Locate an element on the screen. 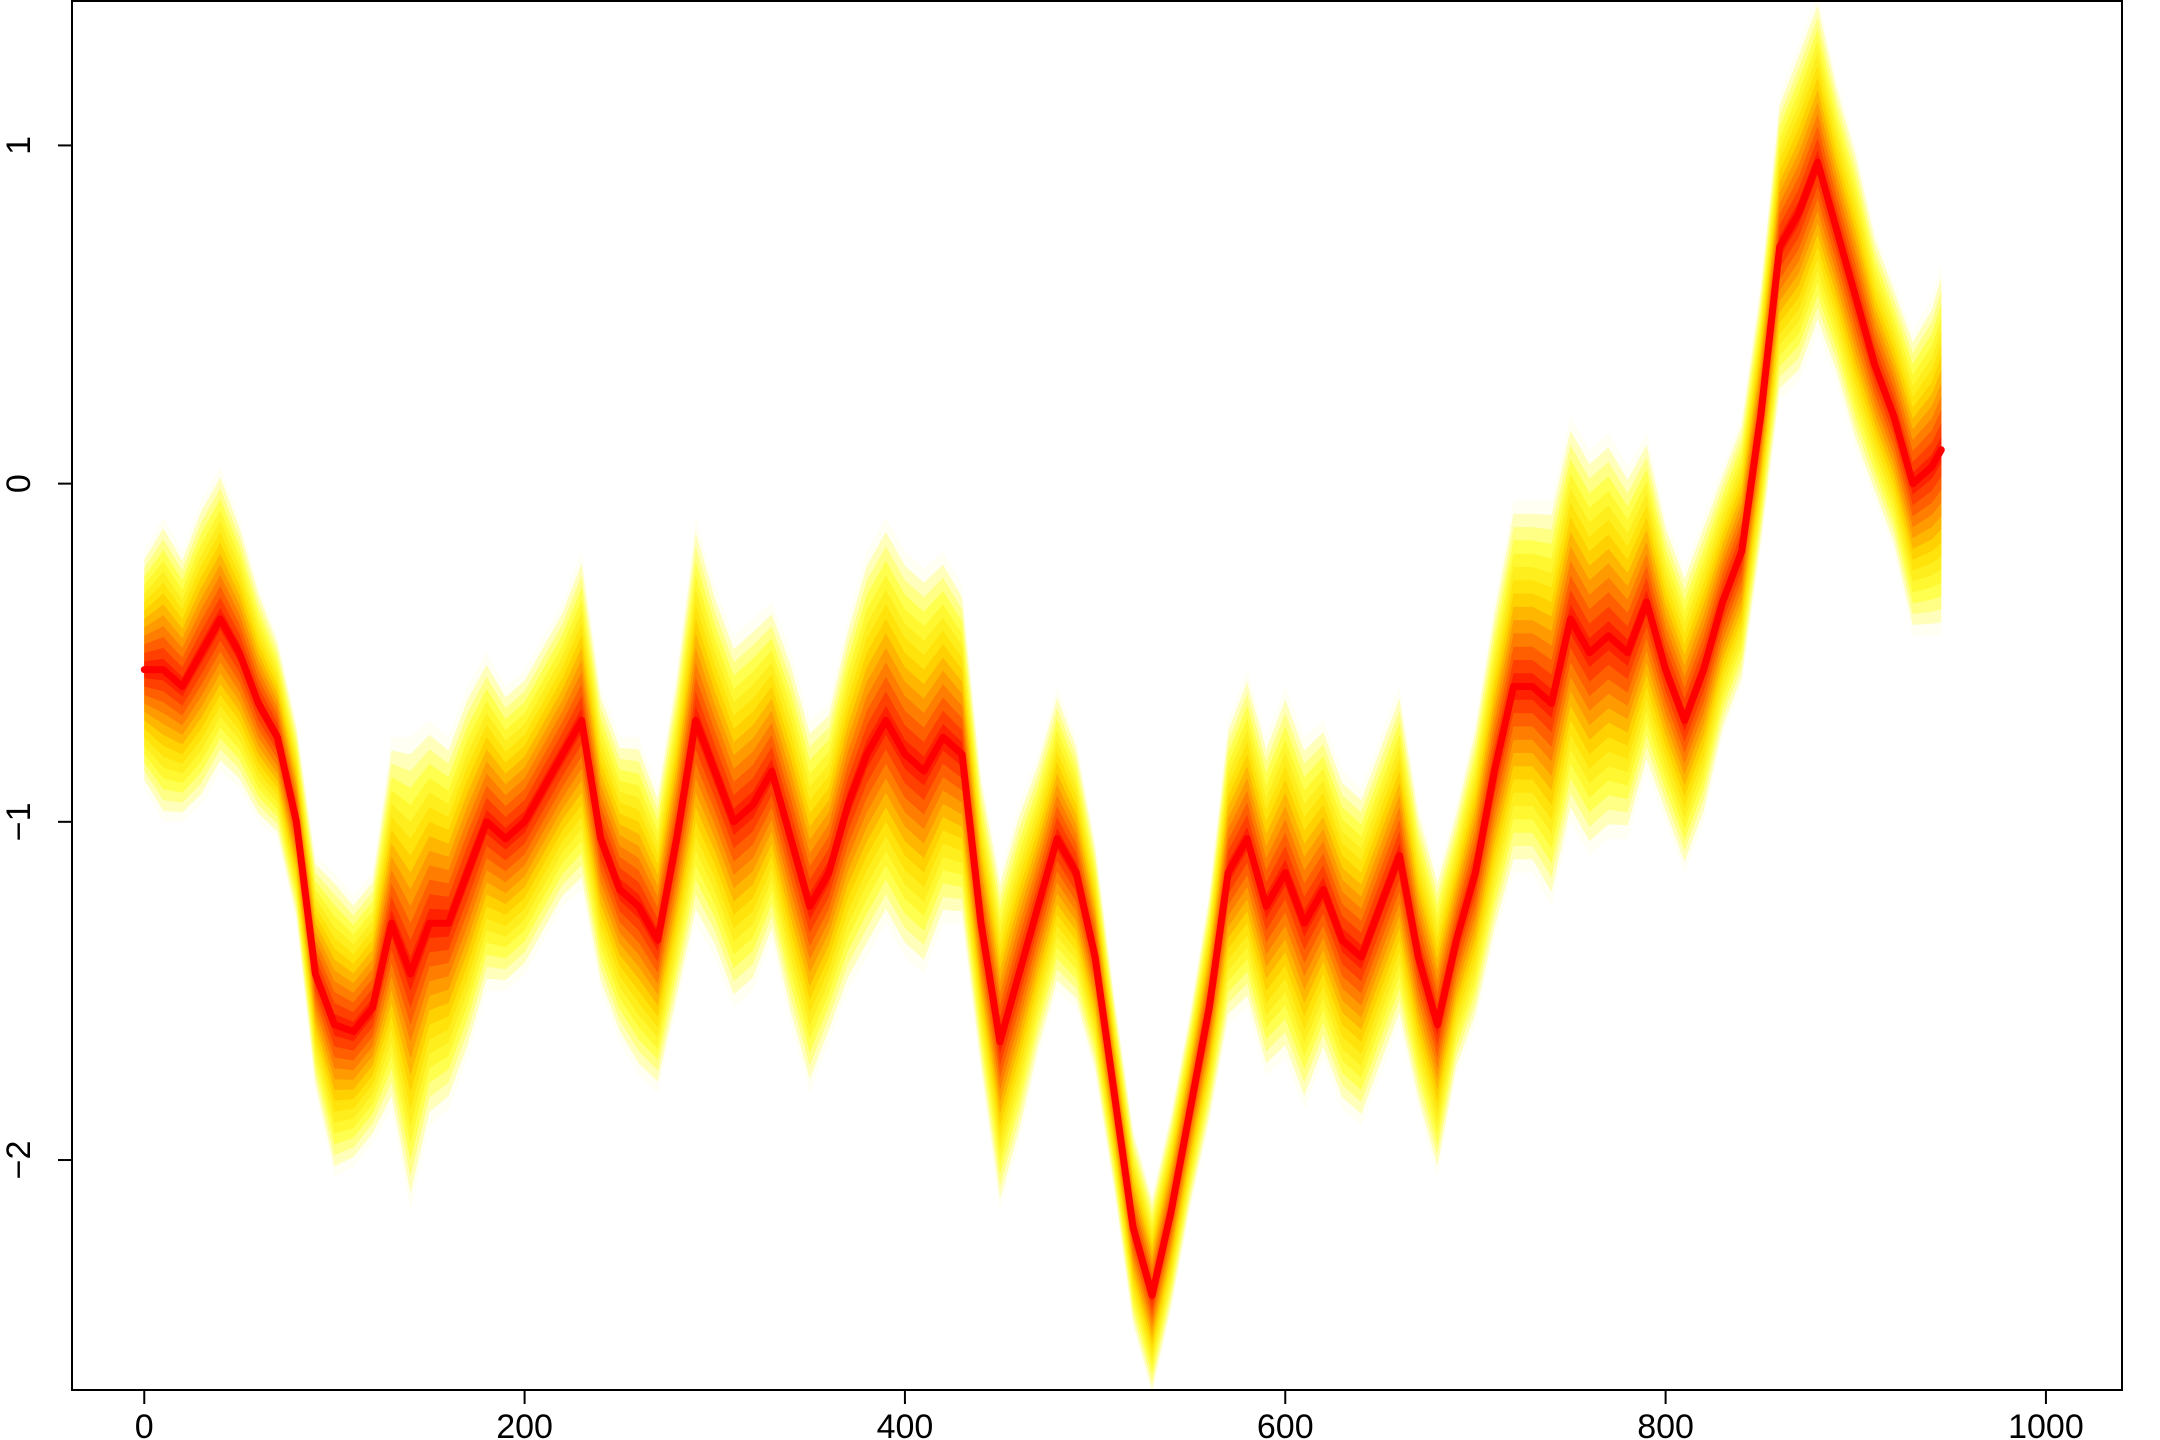 The width and height of the screenshot is (2160, 1440). y-tick-label-3: 1 is located at coordinates (19, 145).